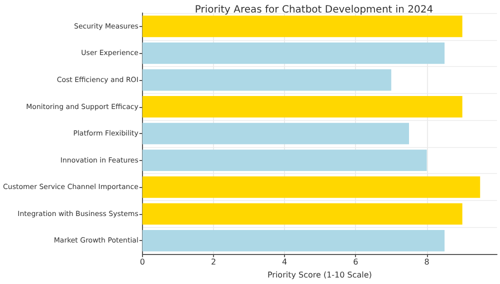  What do you see at coordinates (427, 262) in the screenshot?
I see `x-tick-label: 8` at bounding box center [427, 262].